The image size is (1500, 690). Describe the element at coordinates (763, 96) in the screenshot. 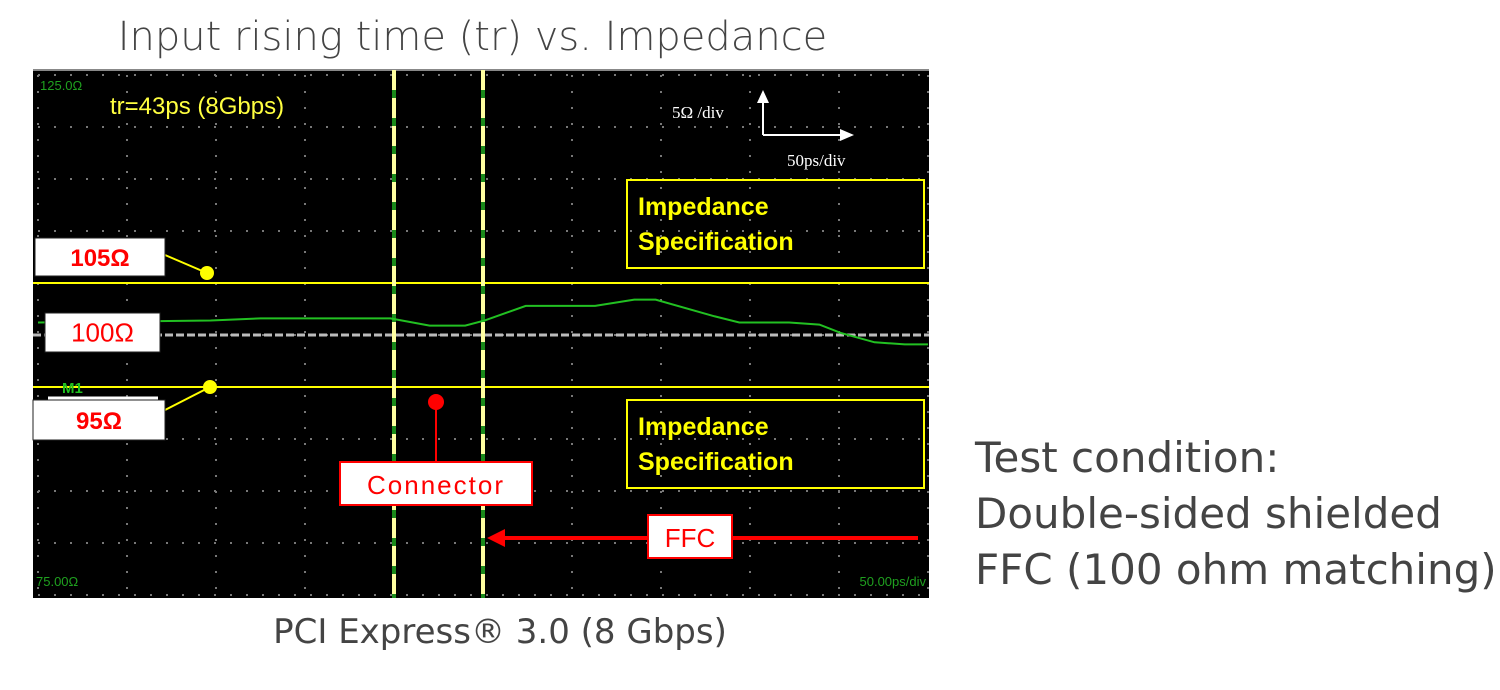

I see `arrow-up-icon` at that location.